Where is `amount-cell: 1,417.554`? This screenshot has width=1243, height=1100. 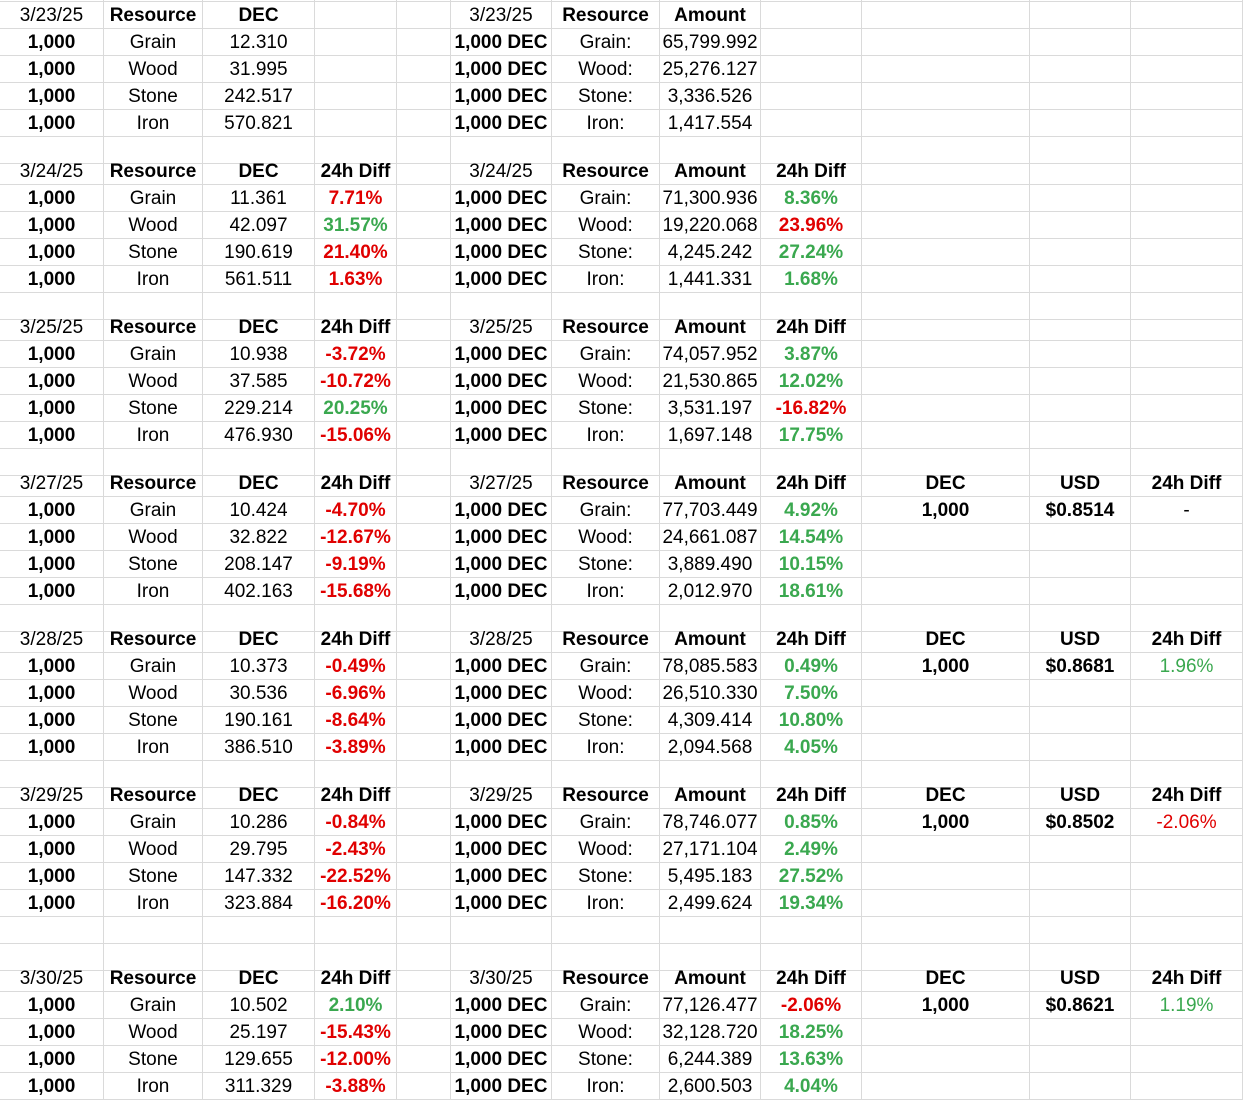 amount-cell: 1,417.554 is located at coordinates (710, 123).